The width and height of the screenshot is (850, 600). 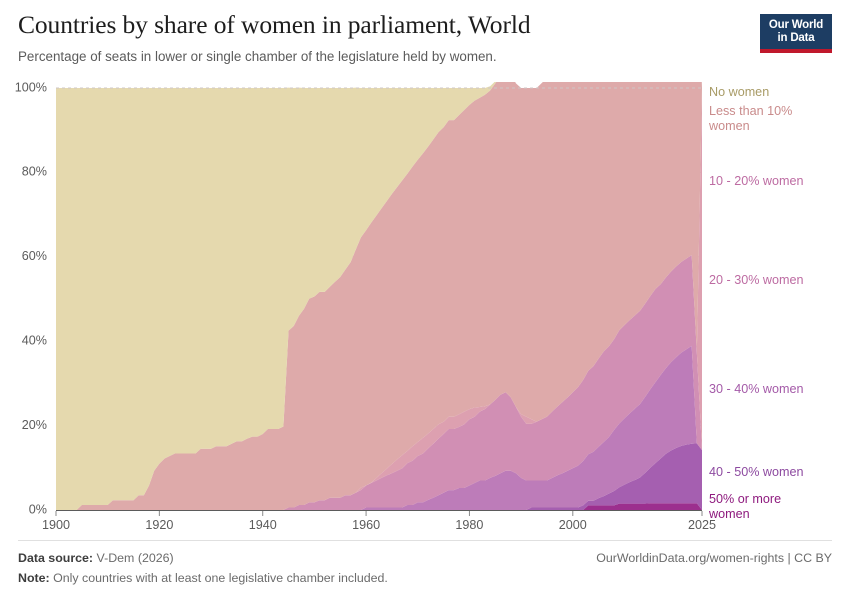 I want to click on x-tick-label: 1920, so click(x=159, y=525).